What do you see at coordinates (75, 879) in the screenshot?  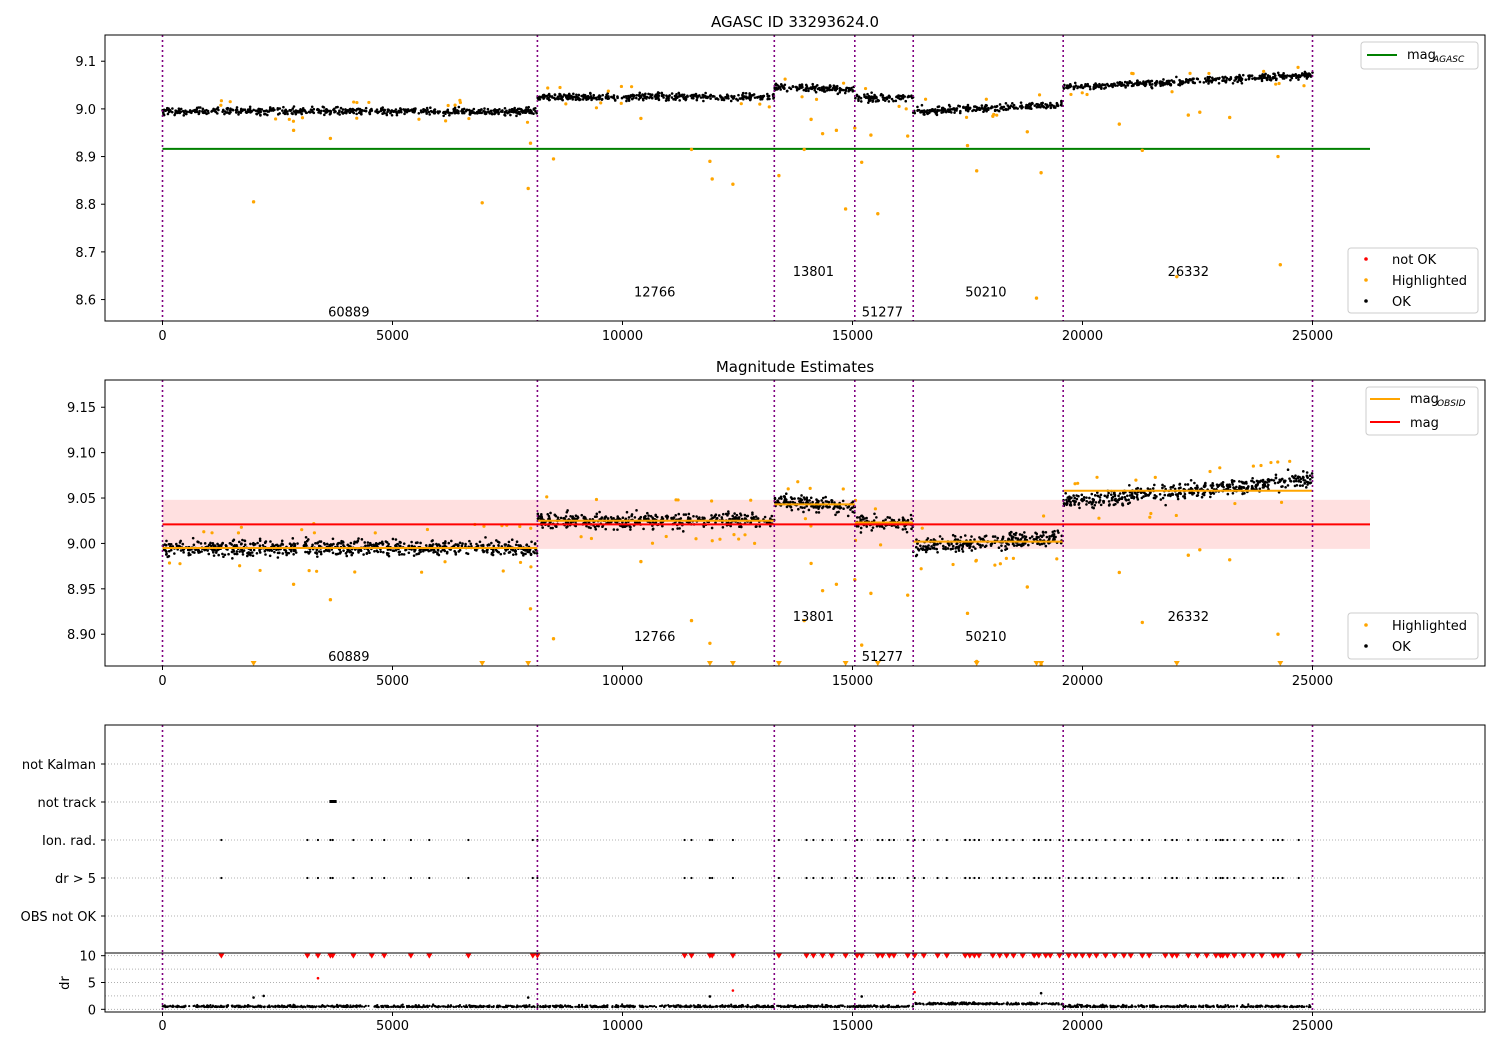 I see `flag-category-label: dr > 5` at bounding box center [75, 879].